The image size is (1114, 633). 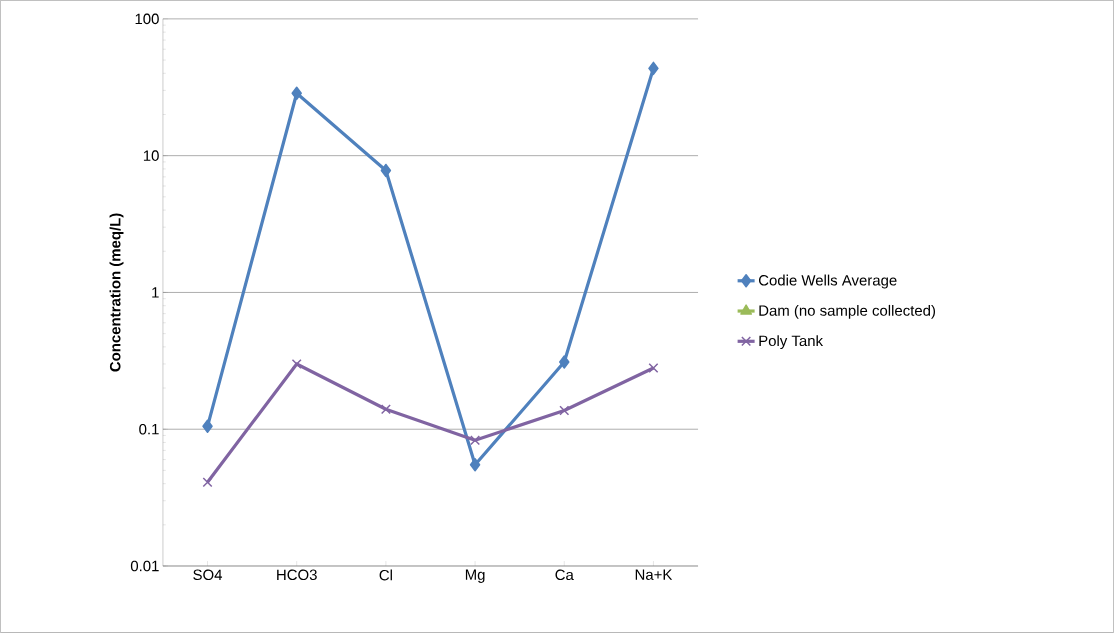 I want to click on legend-label: Poly Tank, so click(x=791, y=342).